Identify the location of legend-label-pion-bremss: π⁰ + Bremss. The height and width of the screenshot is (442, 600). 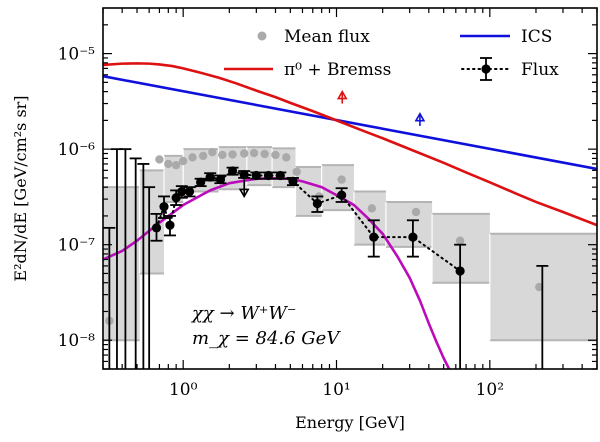
(337, 70).